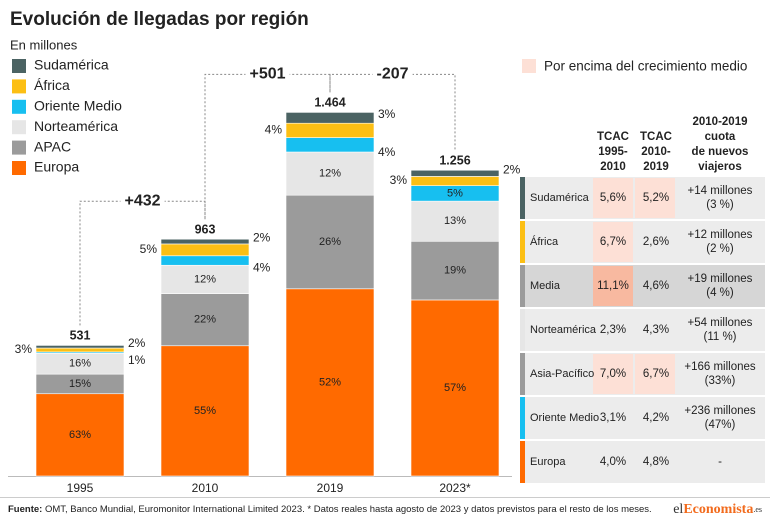  What do you see at coordinates (720, 462) in the screenshot?
I see `table-cell: -` at bounding box center [720, 462].